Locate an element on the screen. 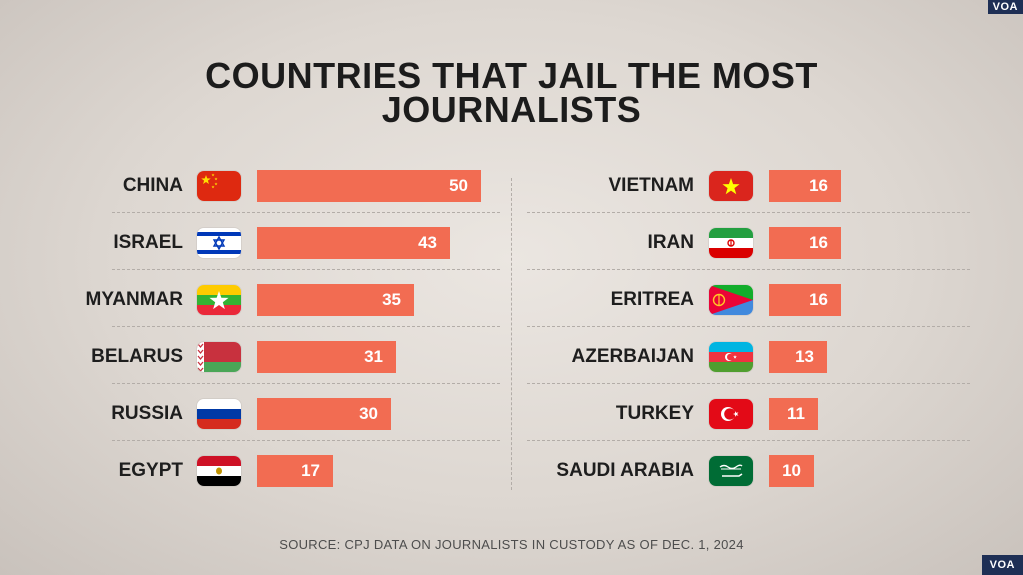  country-label-myanmar: MYANMAR is located at coordinates (134, 299).